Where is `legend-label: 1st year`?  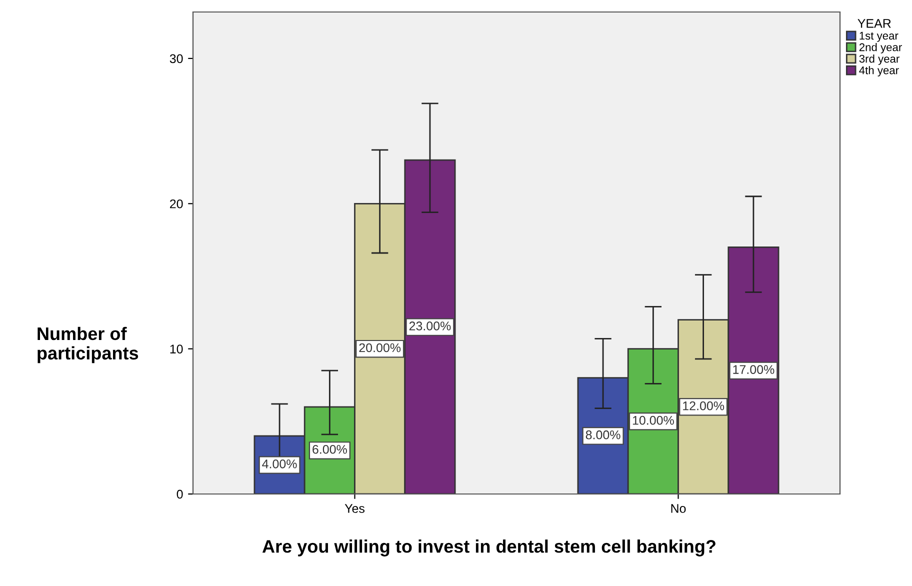
legend-label: 1st year is located at coordinates (879, 37).